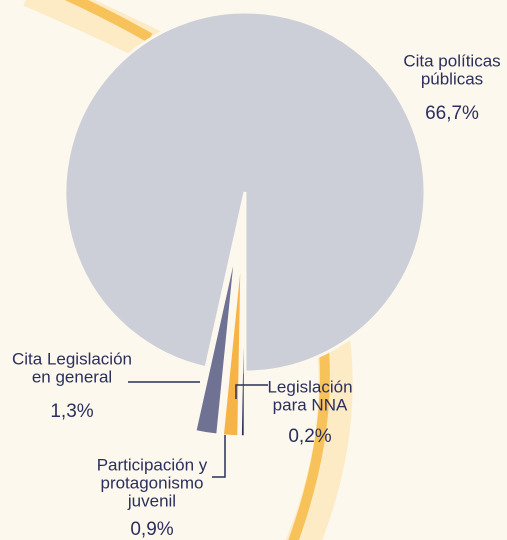 This screenshot has height=540, width=507. What do you see at coordinates (72, 376) in the screenshot?
I see `slice-label: en general` at bounding box center [72, 376].